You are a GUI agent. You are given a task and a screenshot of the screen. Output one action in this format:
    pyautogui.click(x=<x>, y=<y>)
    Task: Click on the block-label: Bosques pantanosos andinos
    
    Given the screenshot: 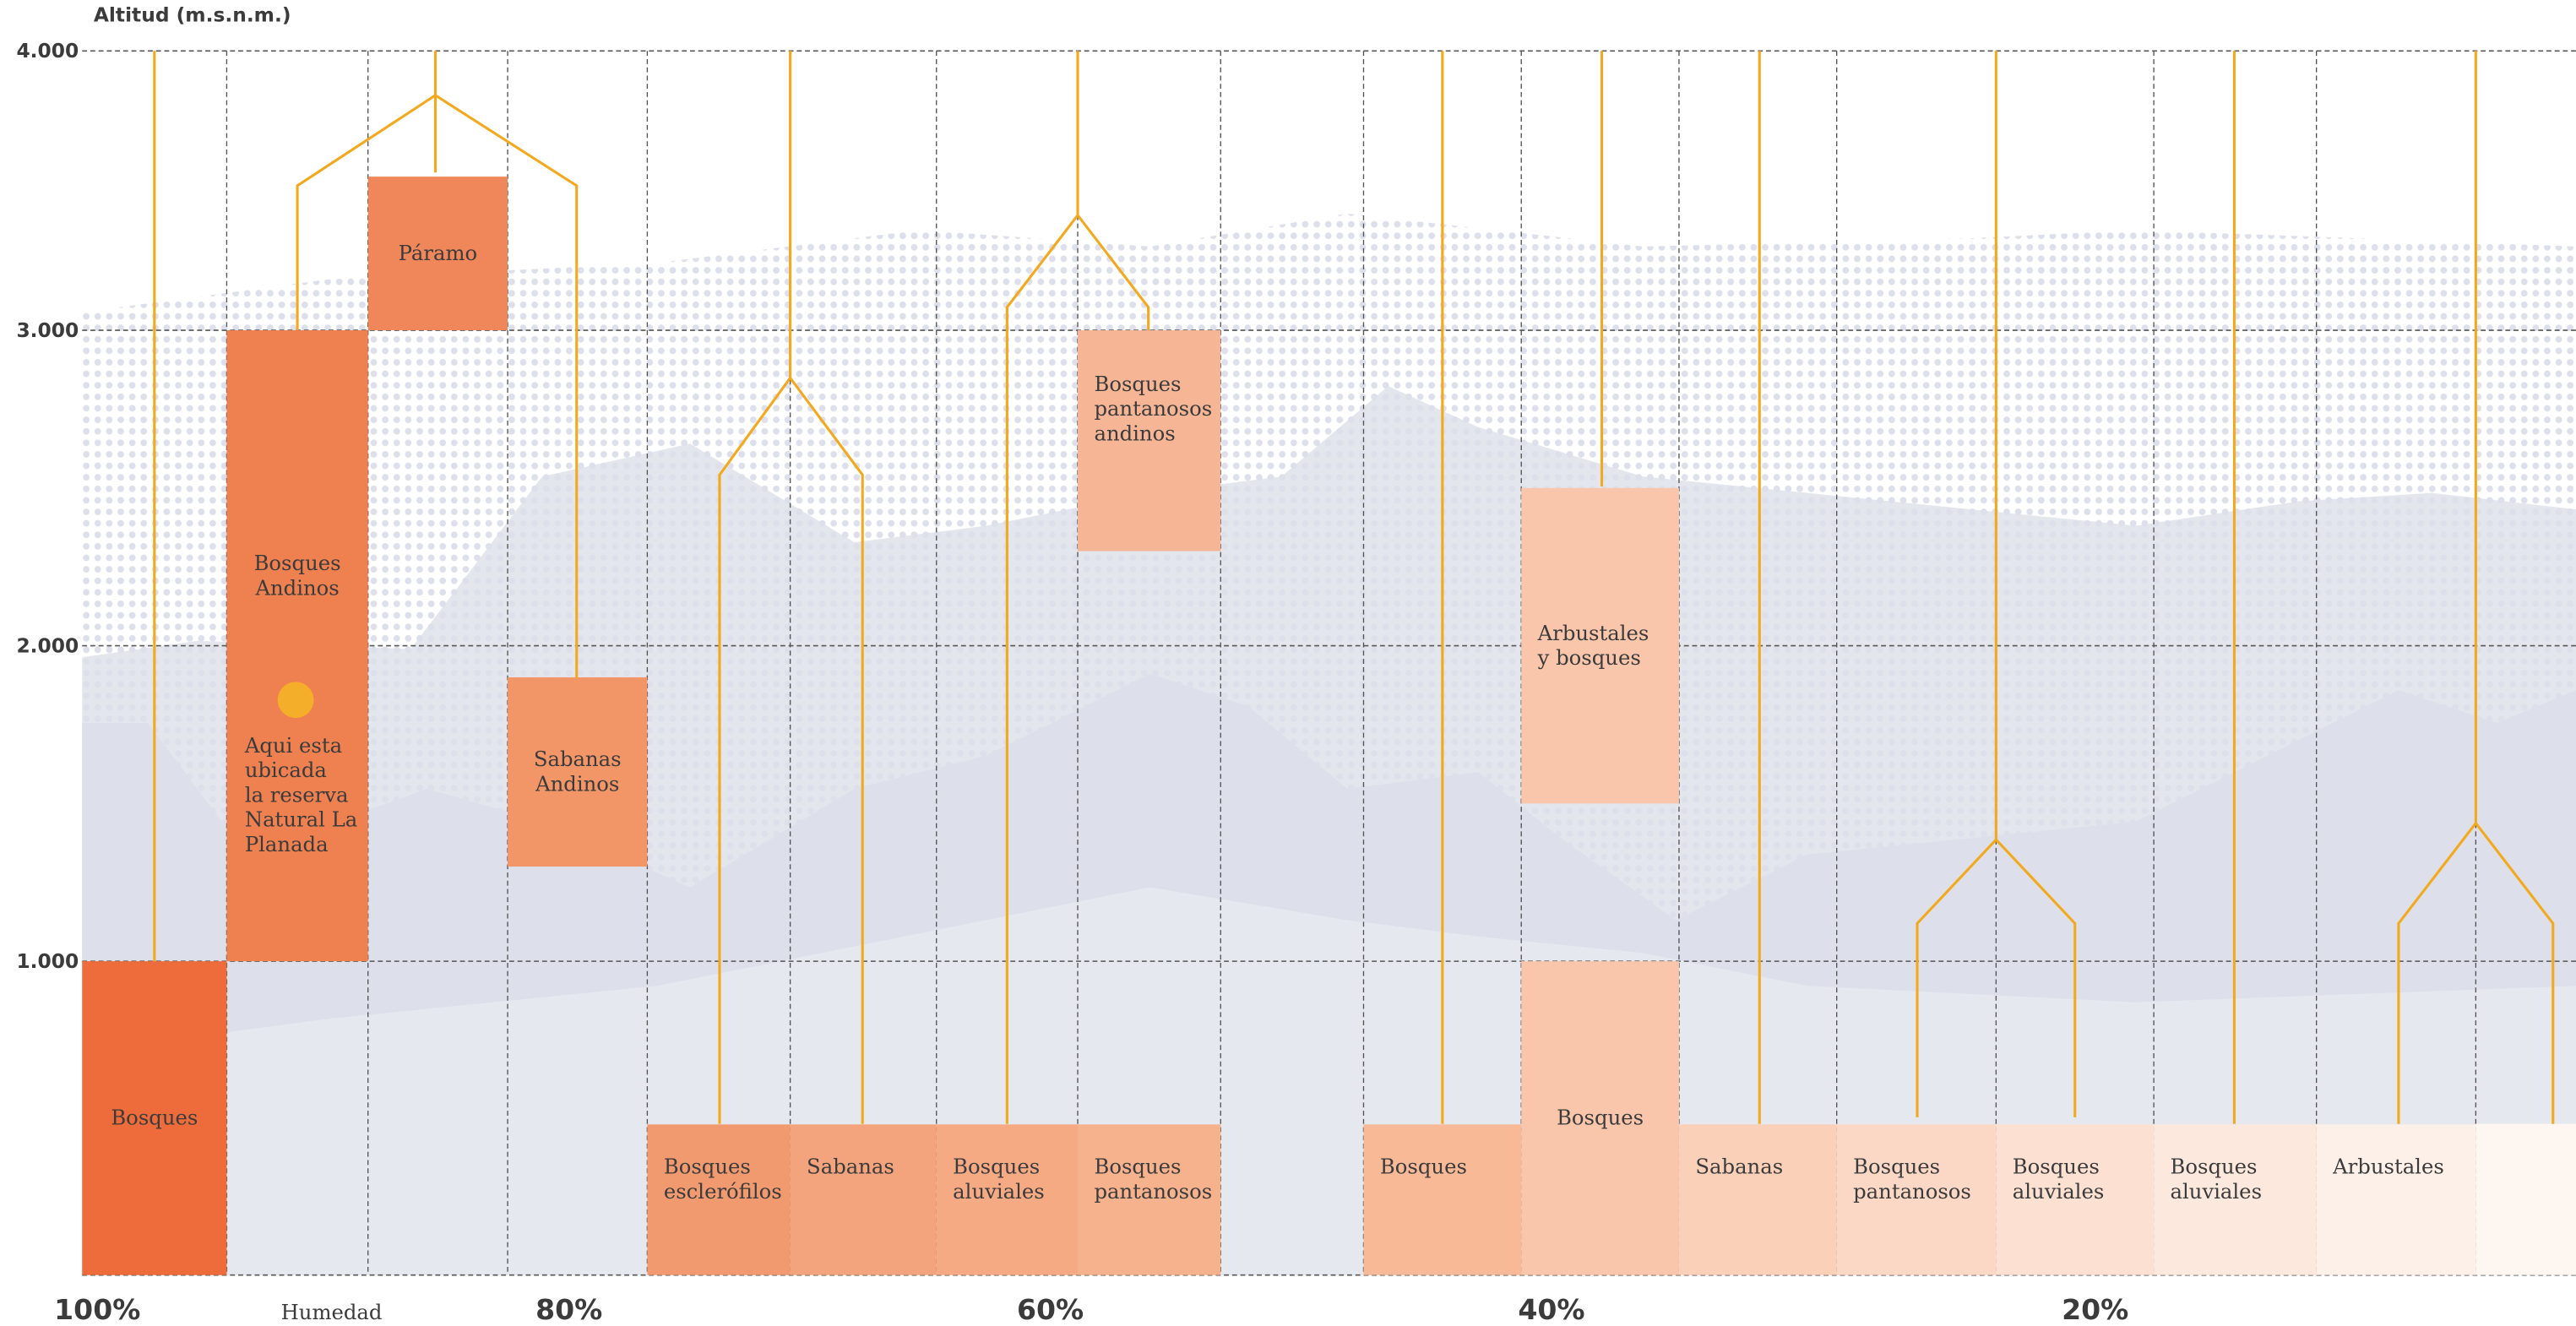 What is the action you would take?
    pyautogui.click(x=1153, y=408)
    